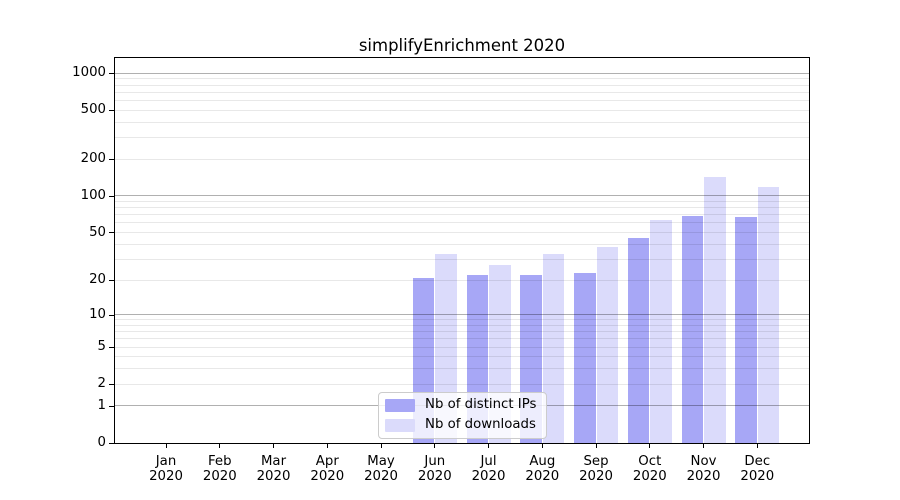  What do you see at coordinates (703, 469) in the screenshot?
I see `x-axis-tick-label: Nov 2020` at bounding box center [703, 469].